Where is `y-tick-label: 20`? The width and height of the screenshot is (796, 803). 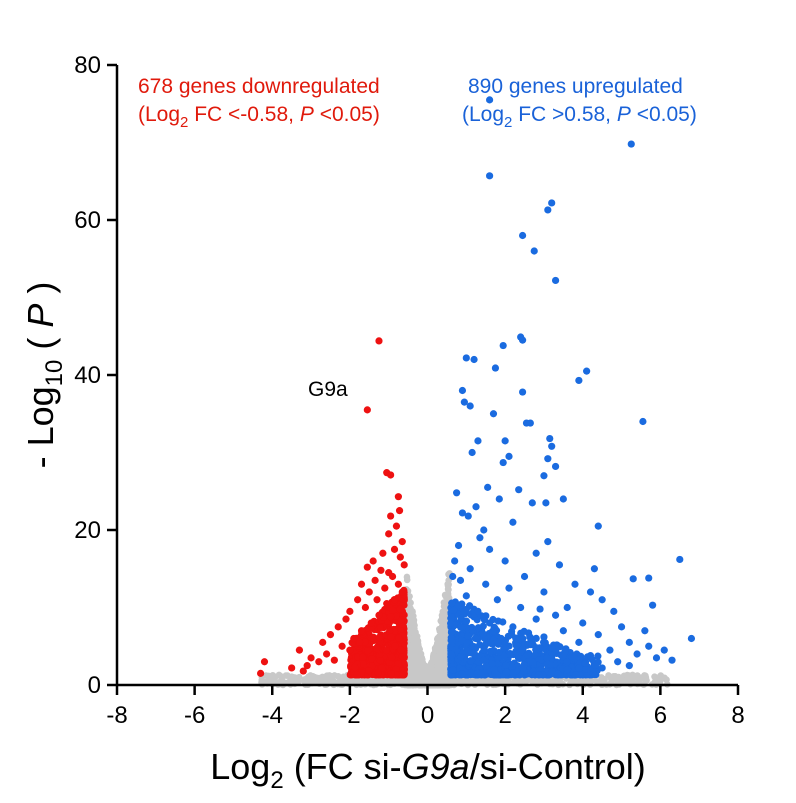
y-tick-label: 20 is located at coordinates (87, 530).